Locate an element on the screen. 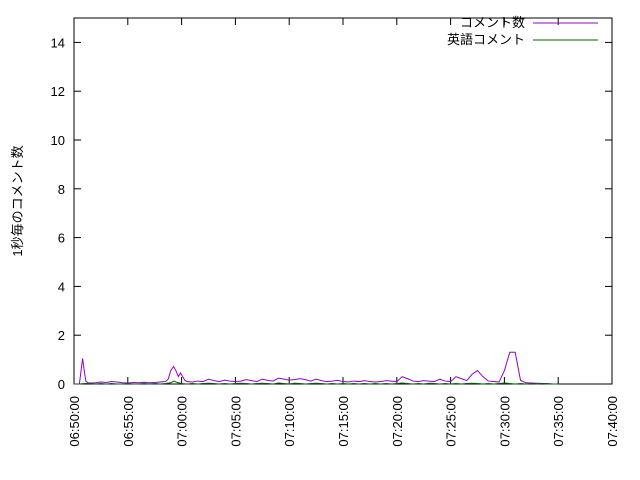  legend-label-1: コメント数 is located at coordinates (492, 22).